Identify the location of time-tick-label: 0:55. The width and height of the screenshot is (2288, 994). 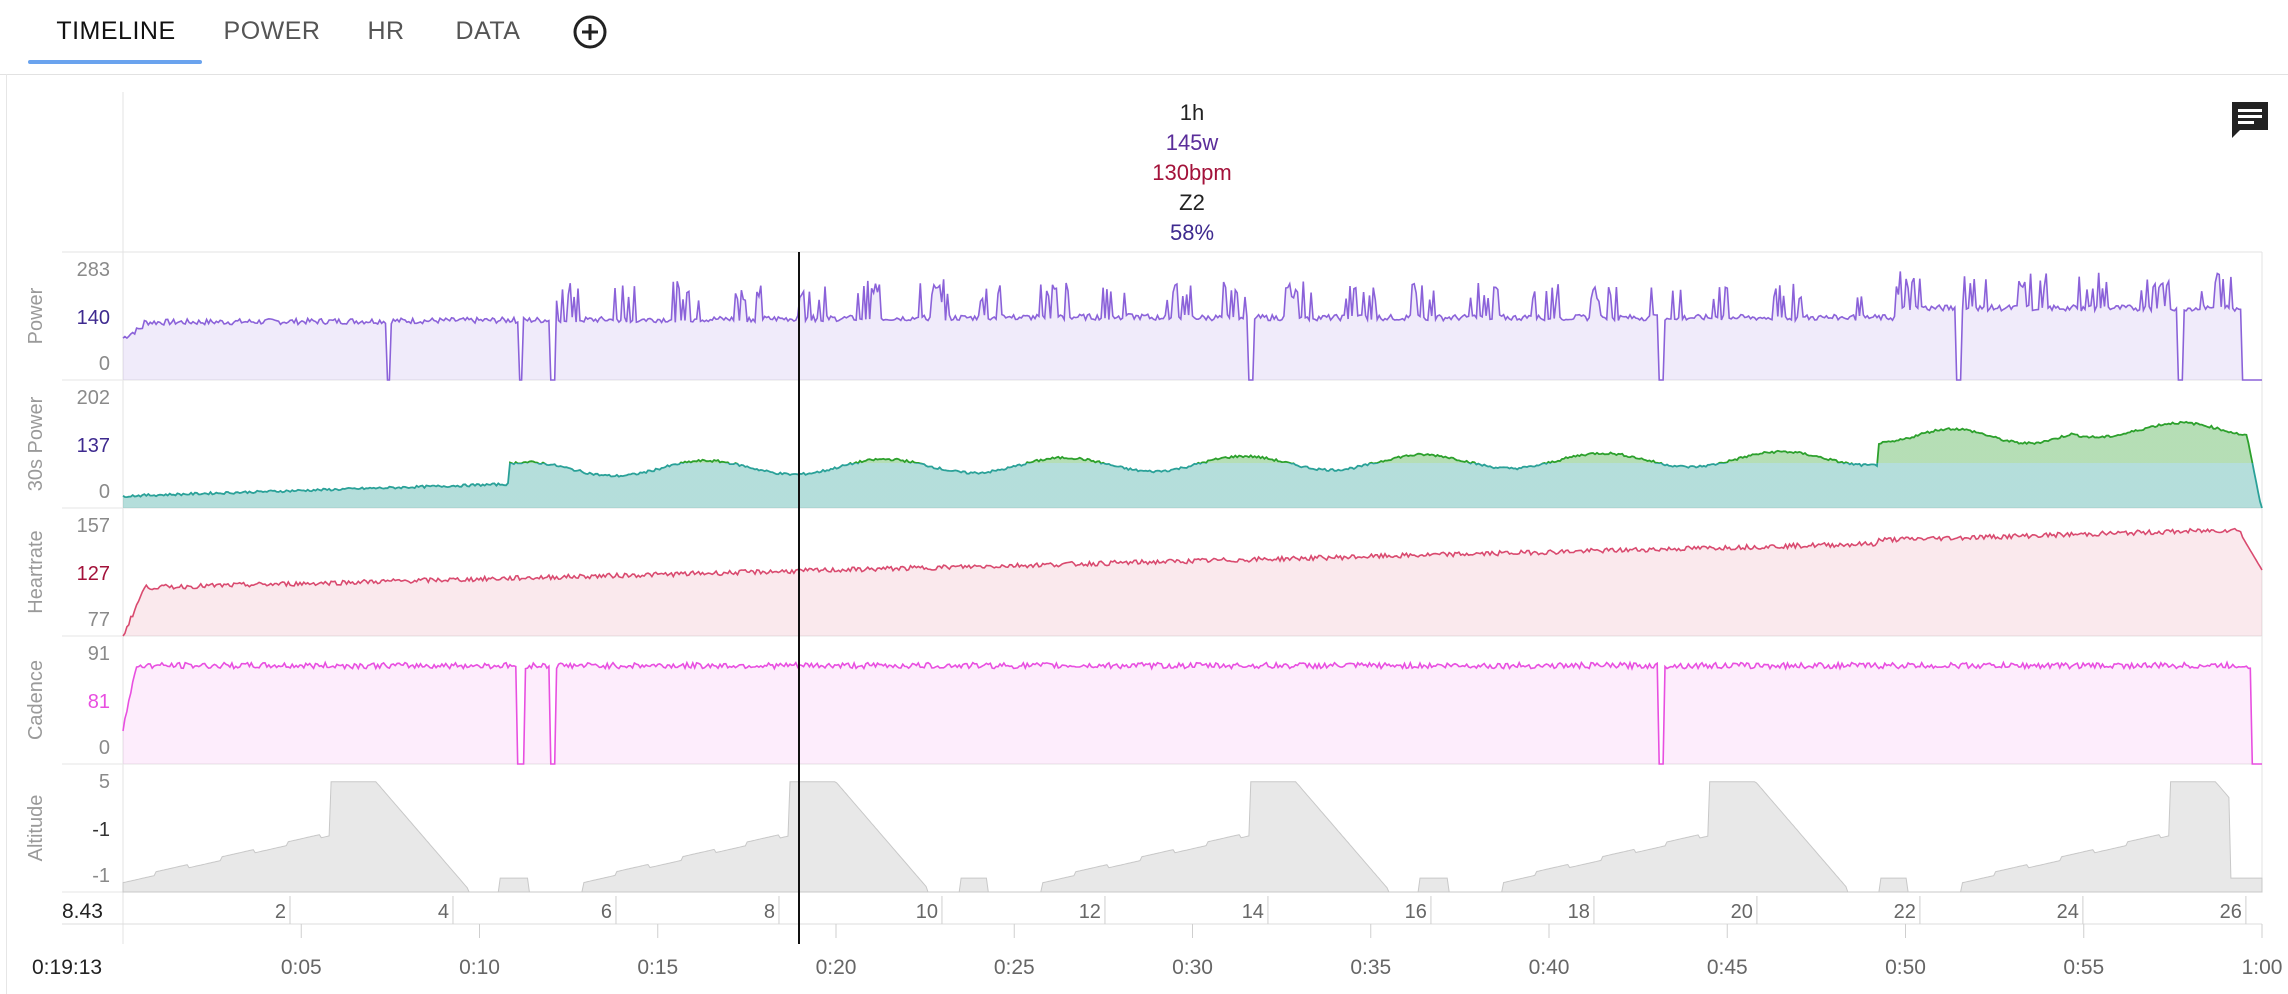
(2083, 967).